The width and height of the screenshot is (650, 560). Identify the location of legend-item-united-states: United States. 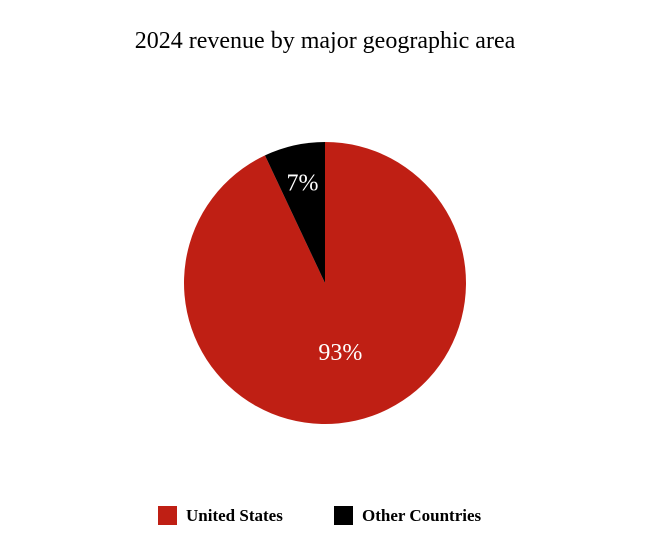
(220, 515).